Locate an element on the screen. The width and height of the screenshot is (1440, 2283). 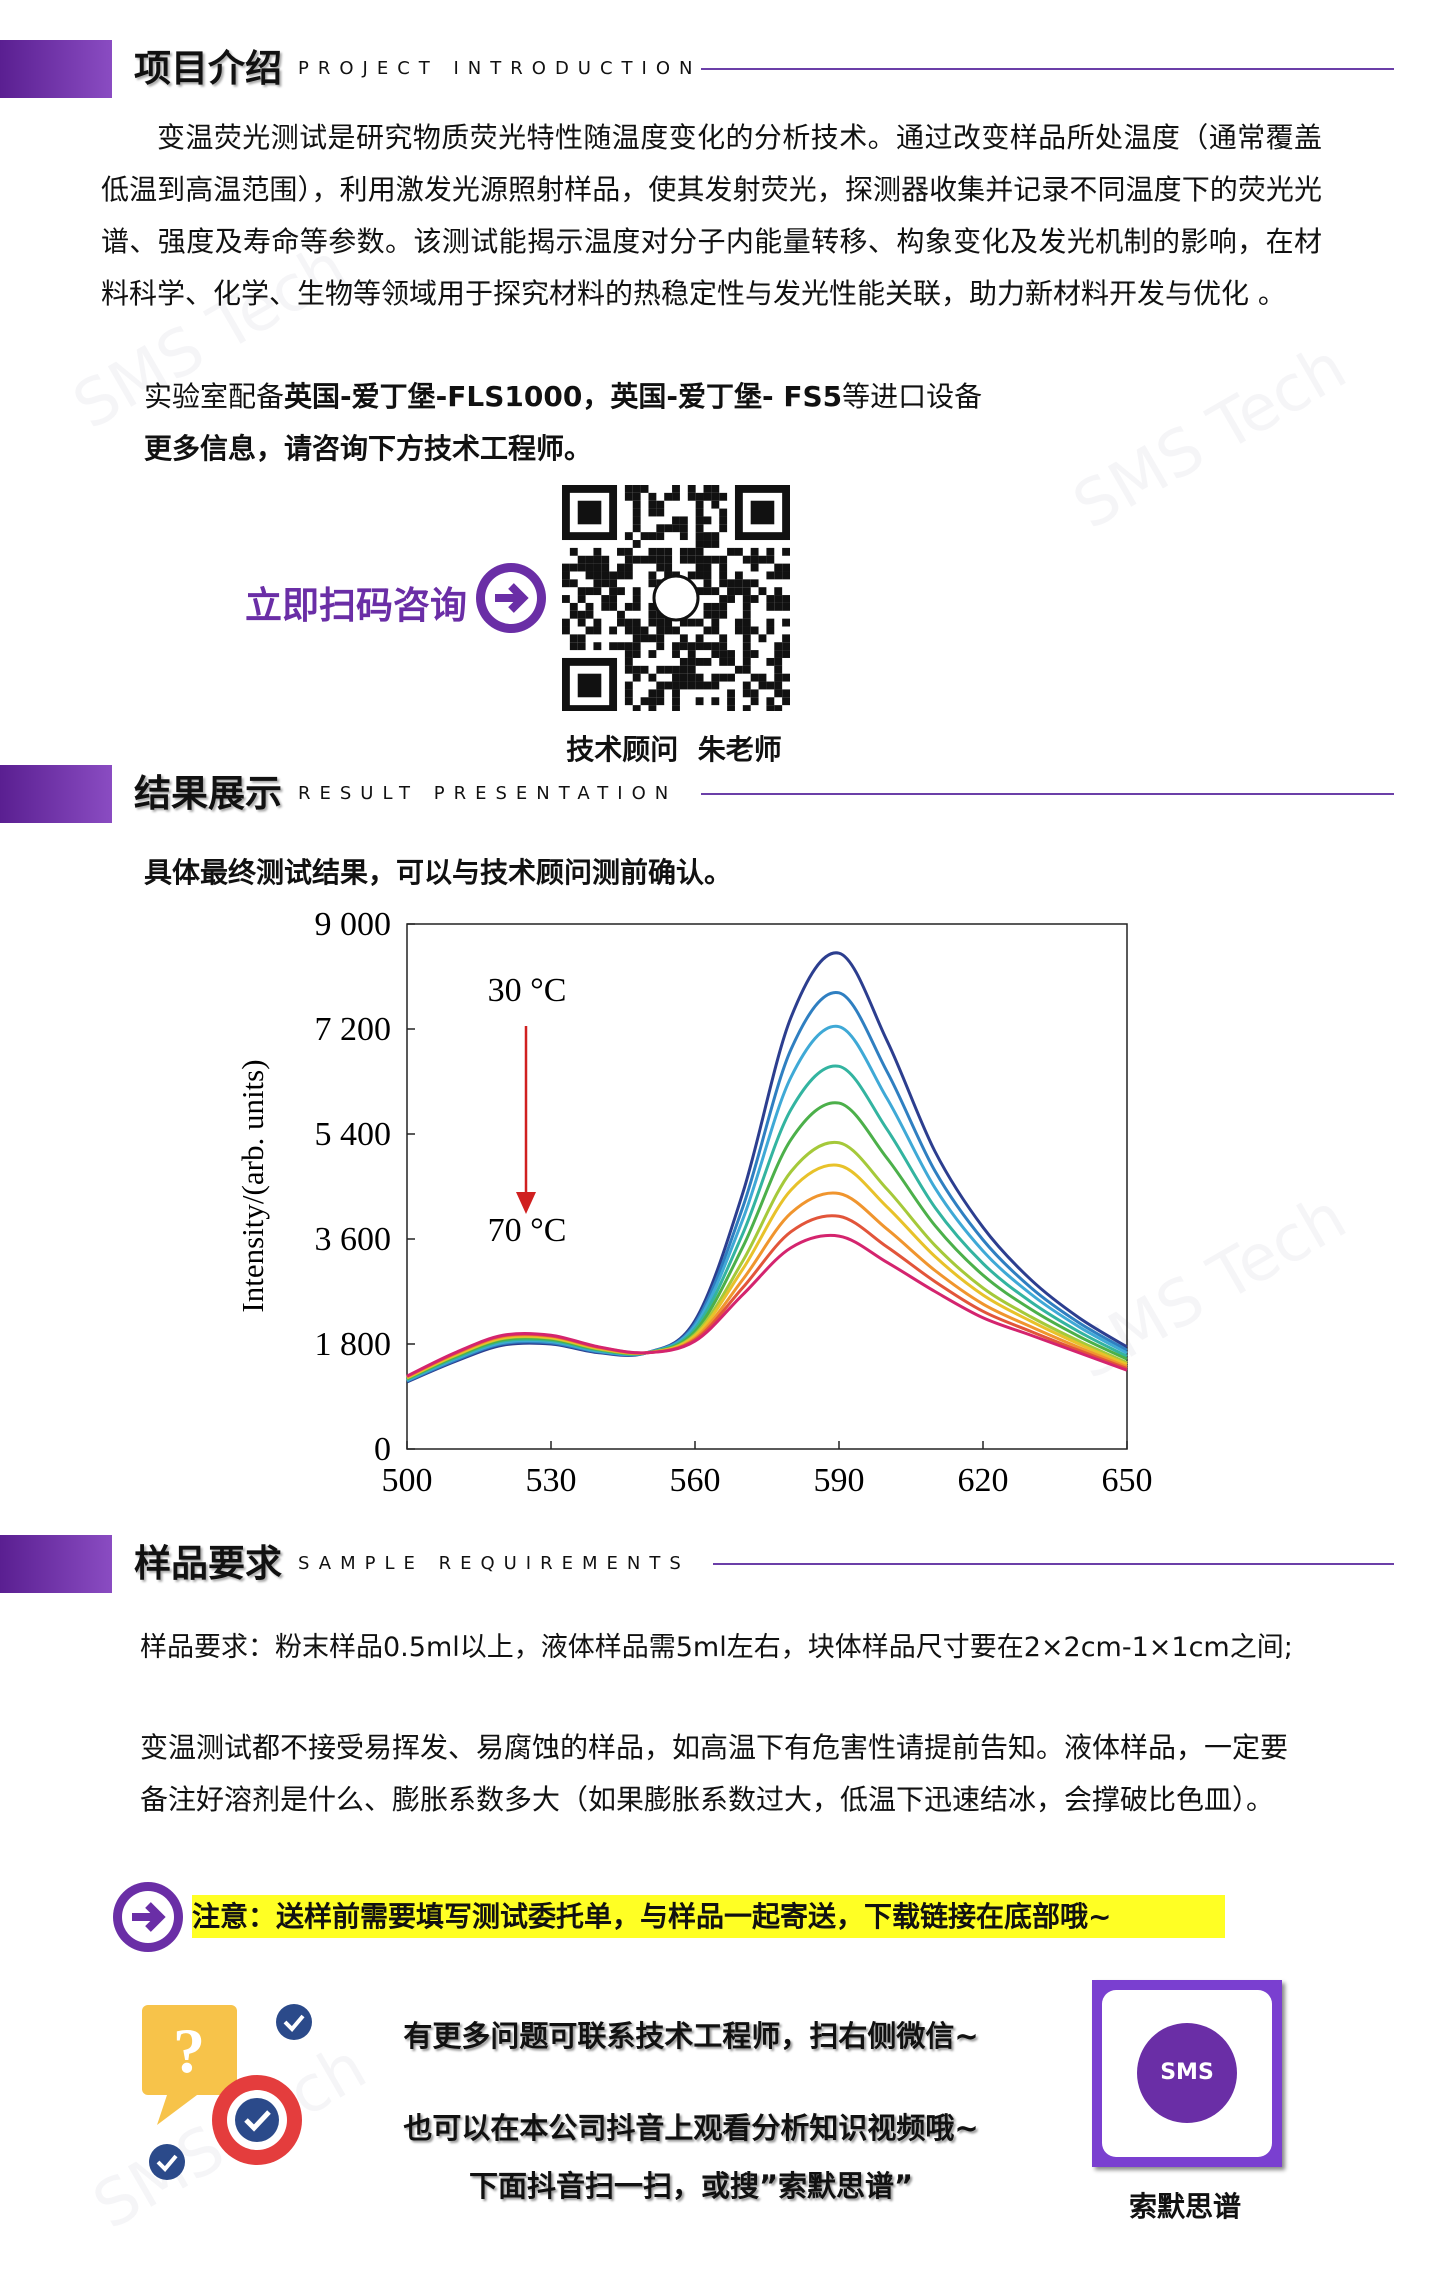
header-line is located at coordinates (1047, 69).